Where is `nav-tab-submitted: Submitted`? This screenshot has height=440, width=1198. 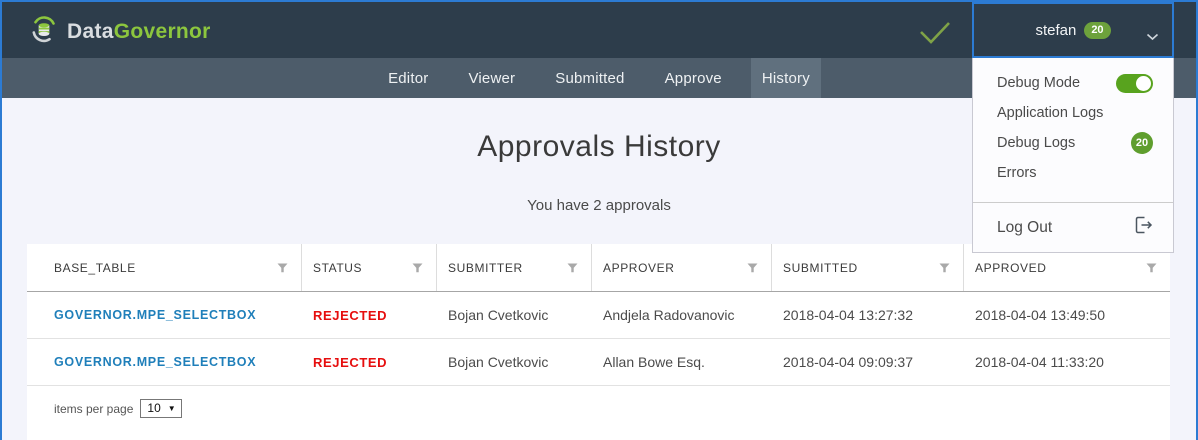 nav-tab-submitted: Submitted is located at coordinates (590, 78).